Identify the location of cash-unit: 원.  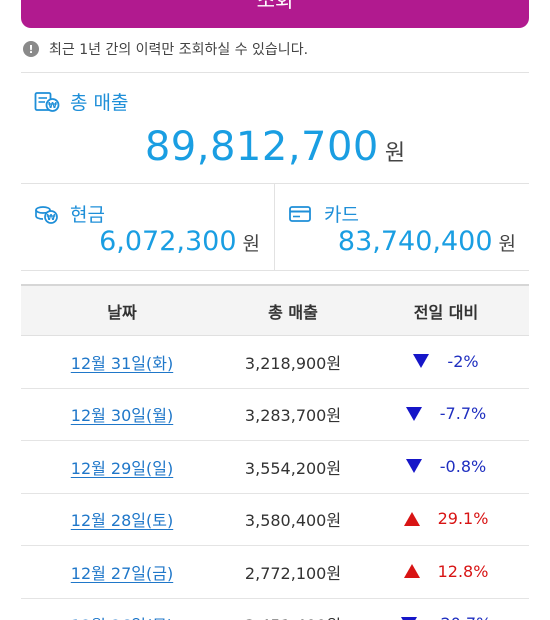
(251, 244).